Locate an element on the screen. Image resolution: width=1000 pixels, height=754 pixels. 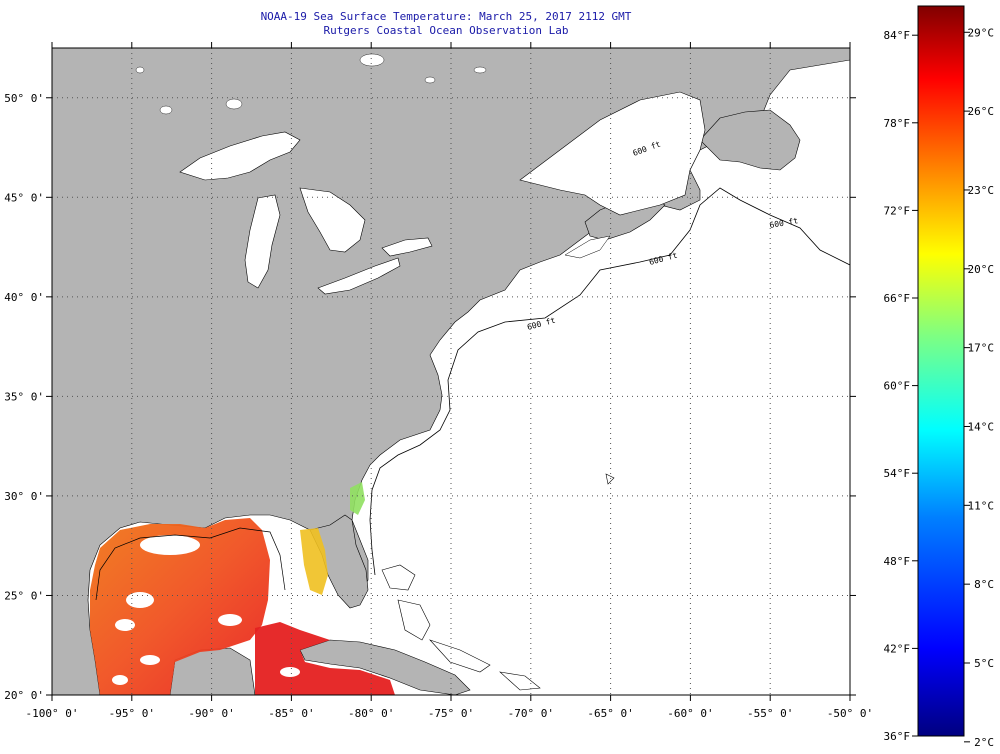
lon-label: -70° 0' is located at coordinates (531, 713).